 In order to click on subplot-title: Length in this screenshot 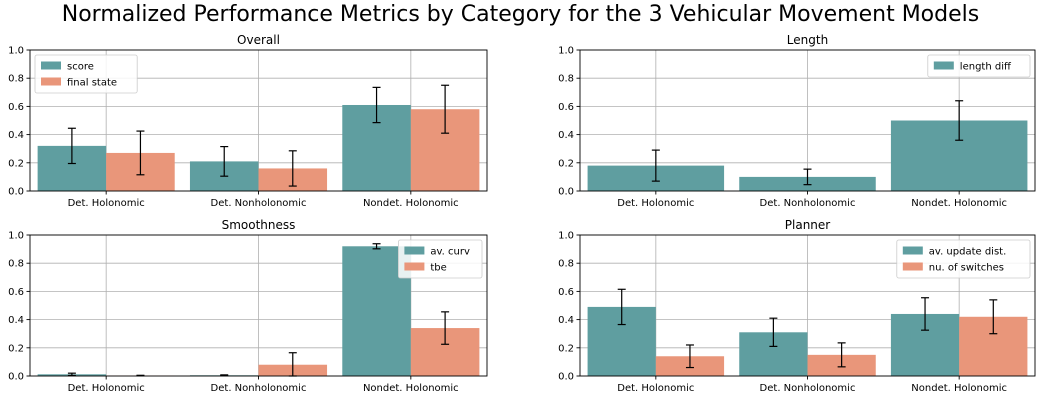, I will do `click(807, 40)`.